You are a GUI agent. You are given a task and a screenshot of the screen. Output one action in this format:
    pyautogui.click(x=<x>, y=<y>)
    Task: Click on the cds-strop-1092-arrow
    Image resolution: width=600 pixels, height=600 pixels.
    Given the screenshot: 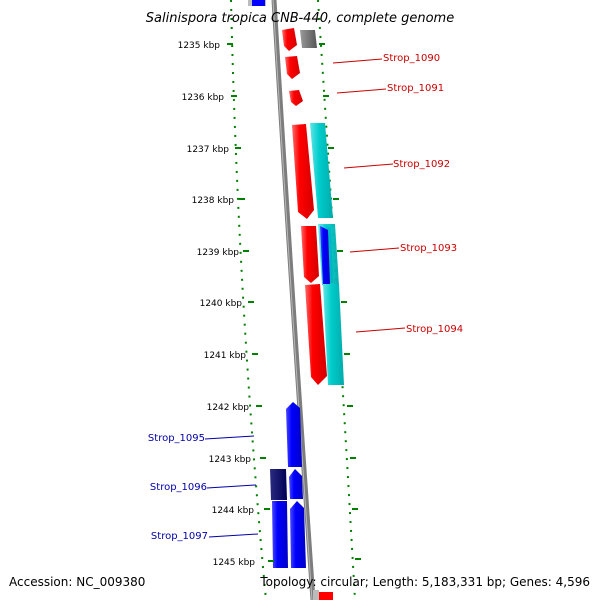 What is the action you would take?
    pyautogui.click(x=303, y=171)
    